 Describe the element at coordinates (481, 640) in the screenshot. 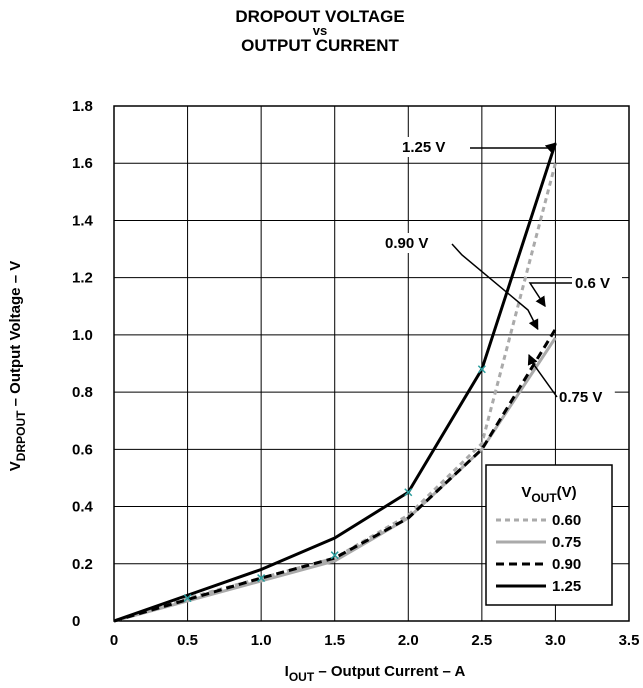

I see `x-tick-label: 2.5` at that location.